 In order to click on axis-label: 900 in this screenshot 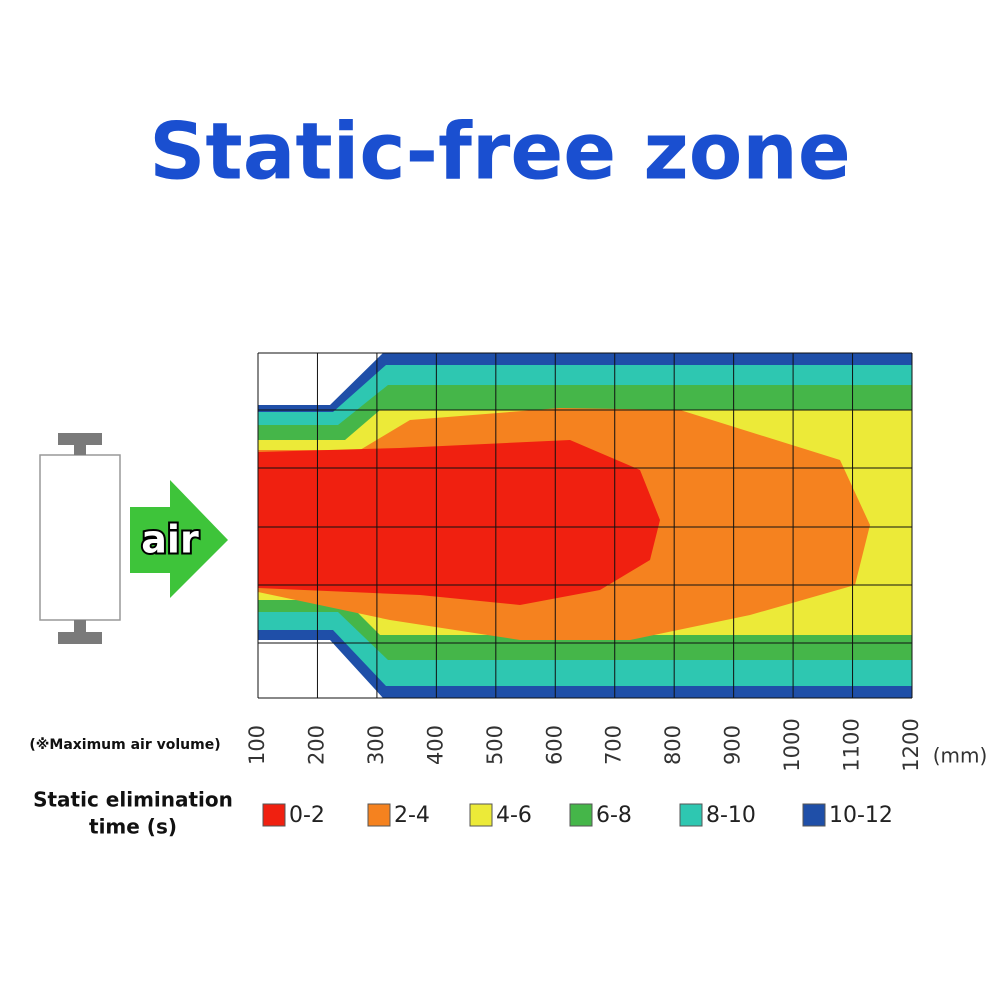, I will do `click(733, 745)`.